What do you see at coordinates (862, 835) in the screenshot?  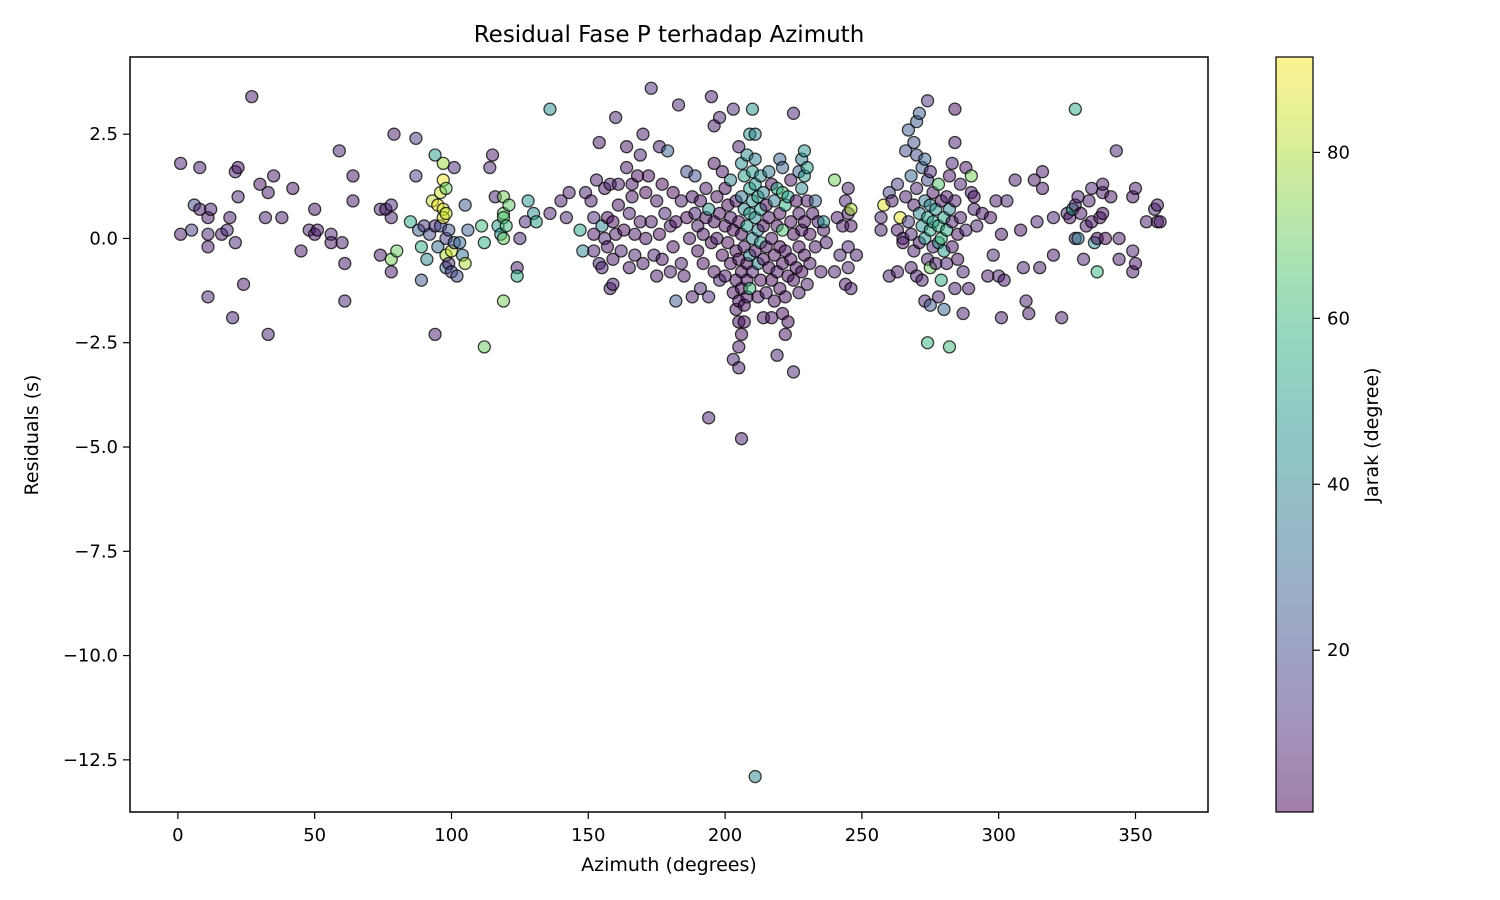 I see `x-tick-label: 250` at bounding box center [862, 835].